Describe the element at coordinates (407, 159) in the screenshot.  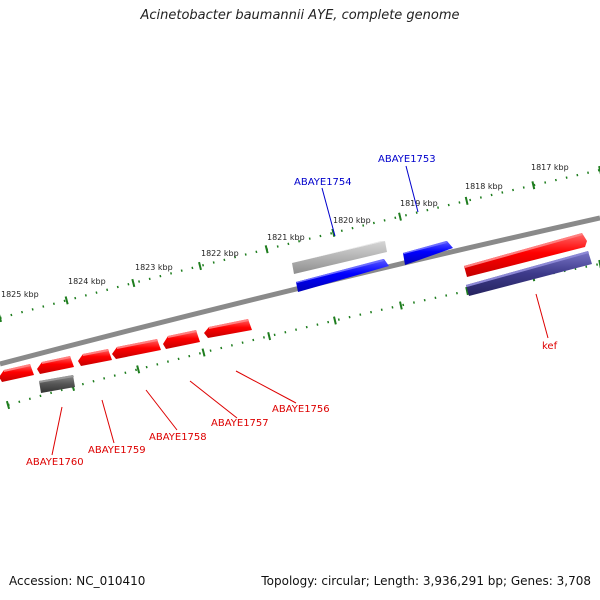
I see `svg-text: ABAYE1753` at that location.